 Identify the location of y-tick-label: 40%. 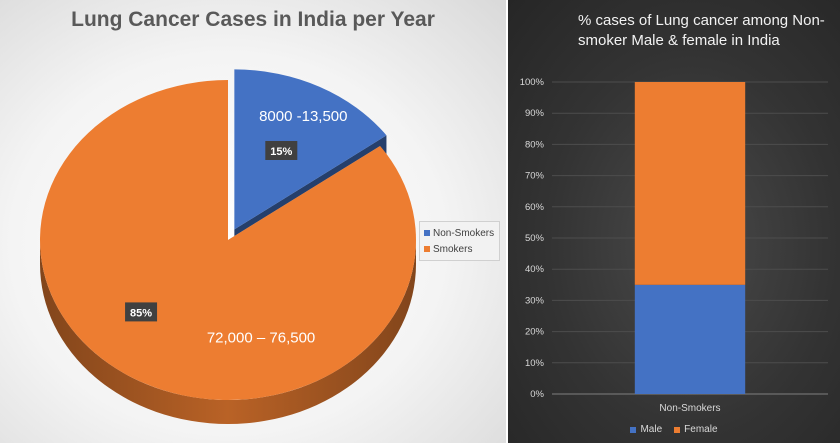
(535, 269).